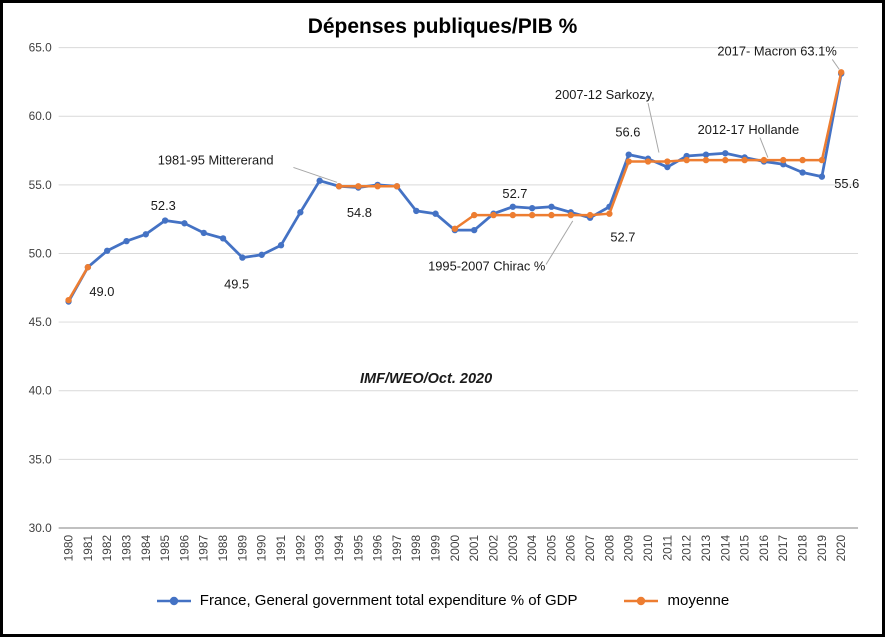  What do you see at coordinates (532, 548) in the screenshot?
I see `svg-text: 2004` at bounding box center [532, 548].